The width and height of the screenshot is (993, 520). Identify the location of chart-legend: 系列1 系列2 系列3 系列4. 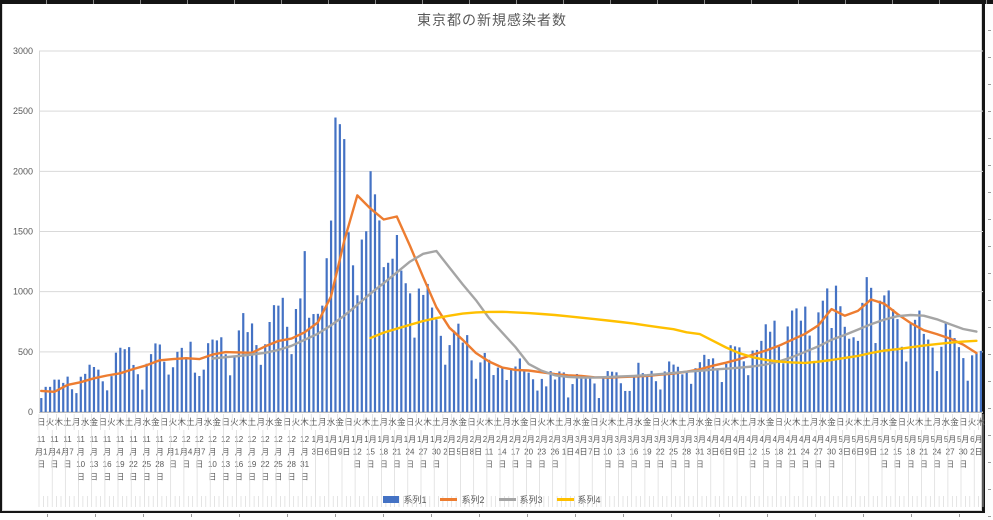
(492, 499).